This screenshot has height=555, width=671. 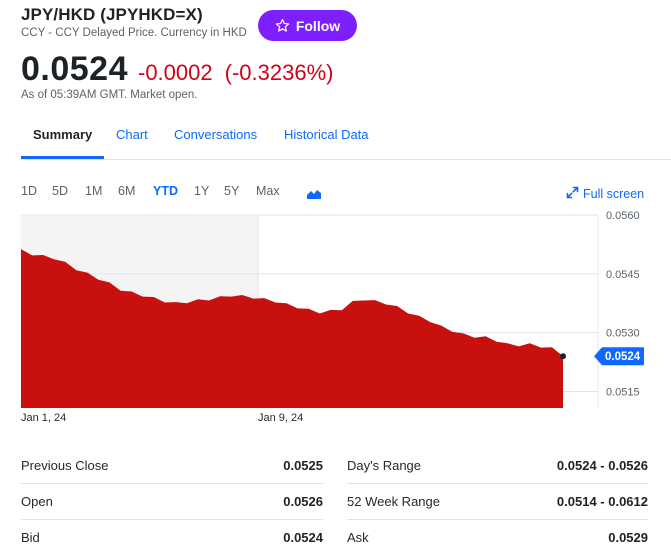 I want to click on price-change: -0.0002, so click(x=175, y=72).